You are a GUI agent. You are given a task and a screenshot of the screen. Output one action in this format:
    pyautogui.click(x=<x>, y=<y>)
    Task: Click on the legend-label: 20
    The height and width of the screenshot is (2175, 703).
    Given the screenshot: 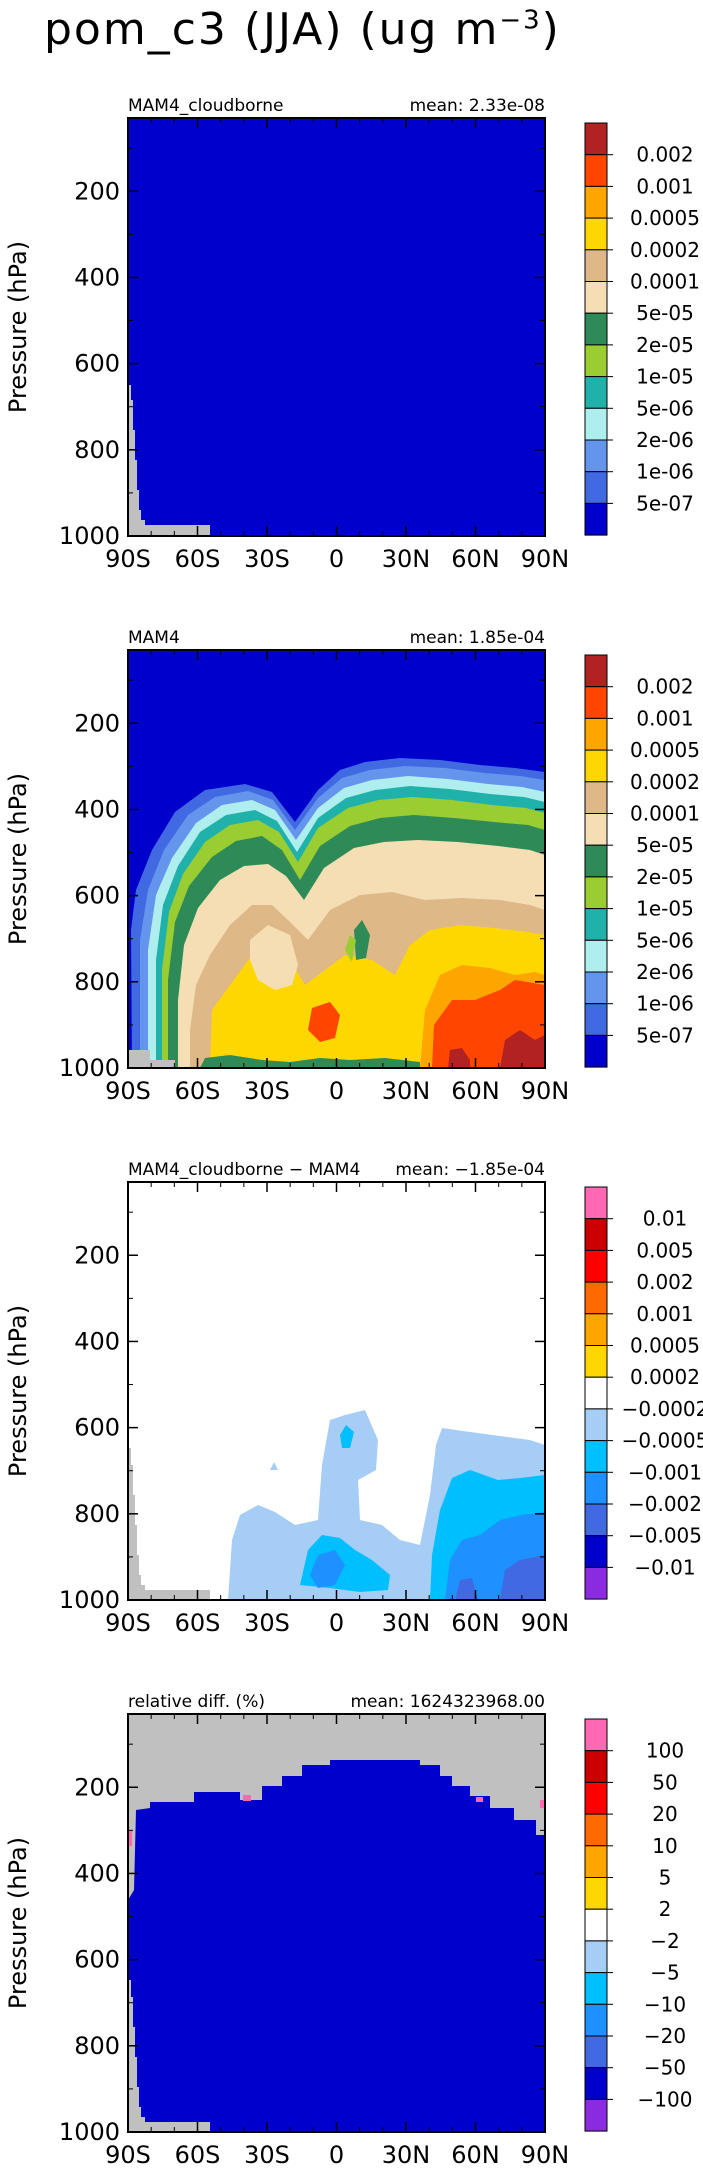 What is the action you would take?
    pyautogui.click(x=664, y=1814)
    